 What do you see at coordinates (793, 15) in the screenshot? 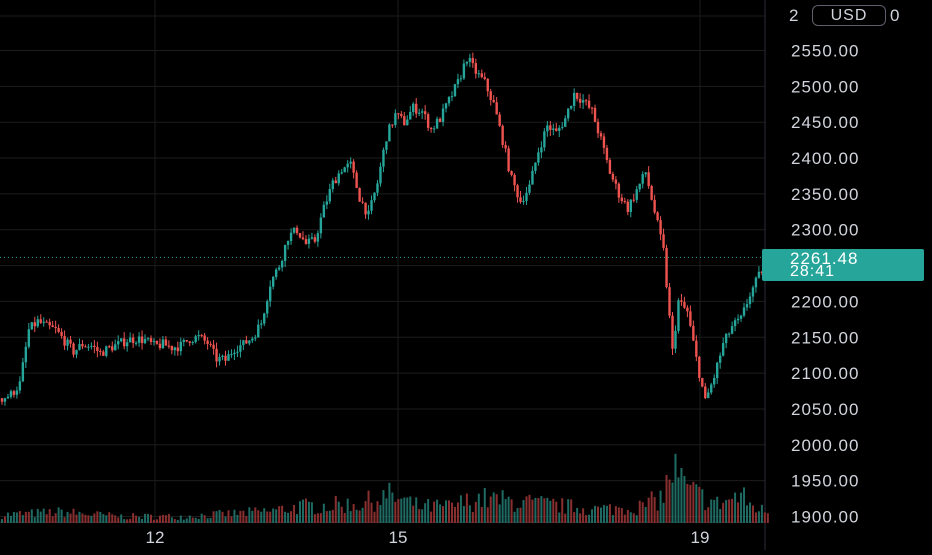
I see `y-tick-label-partial: 2` at bounding box center [793, 15].